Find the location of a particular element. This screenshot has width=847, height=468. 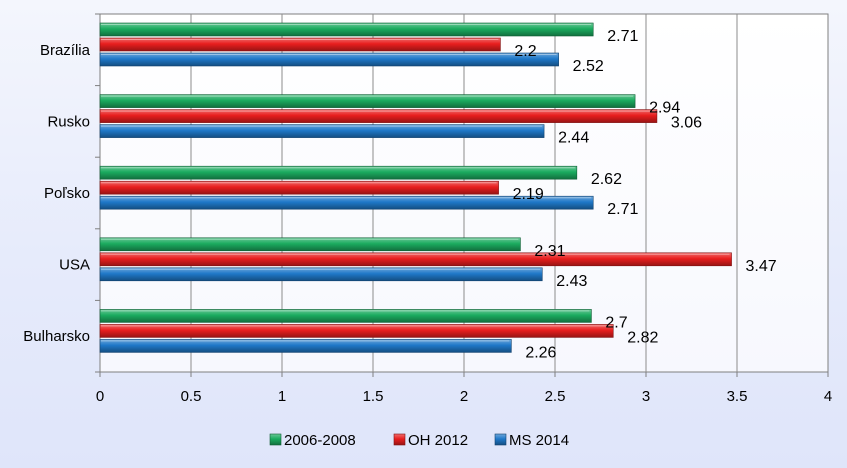

data-label: 2.52 is located at coordinates (588, 66).